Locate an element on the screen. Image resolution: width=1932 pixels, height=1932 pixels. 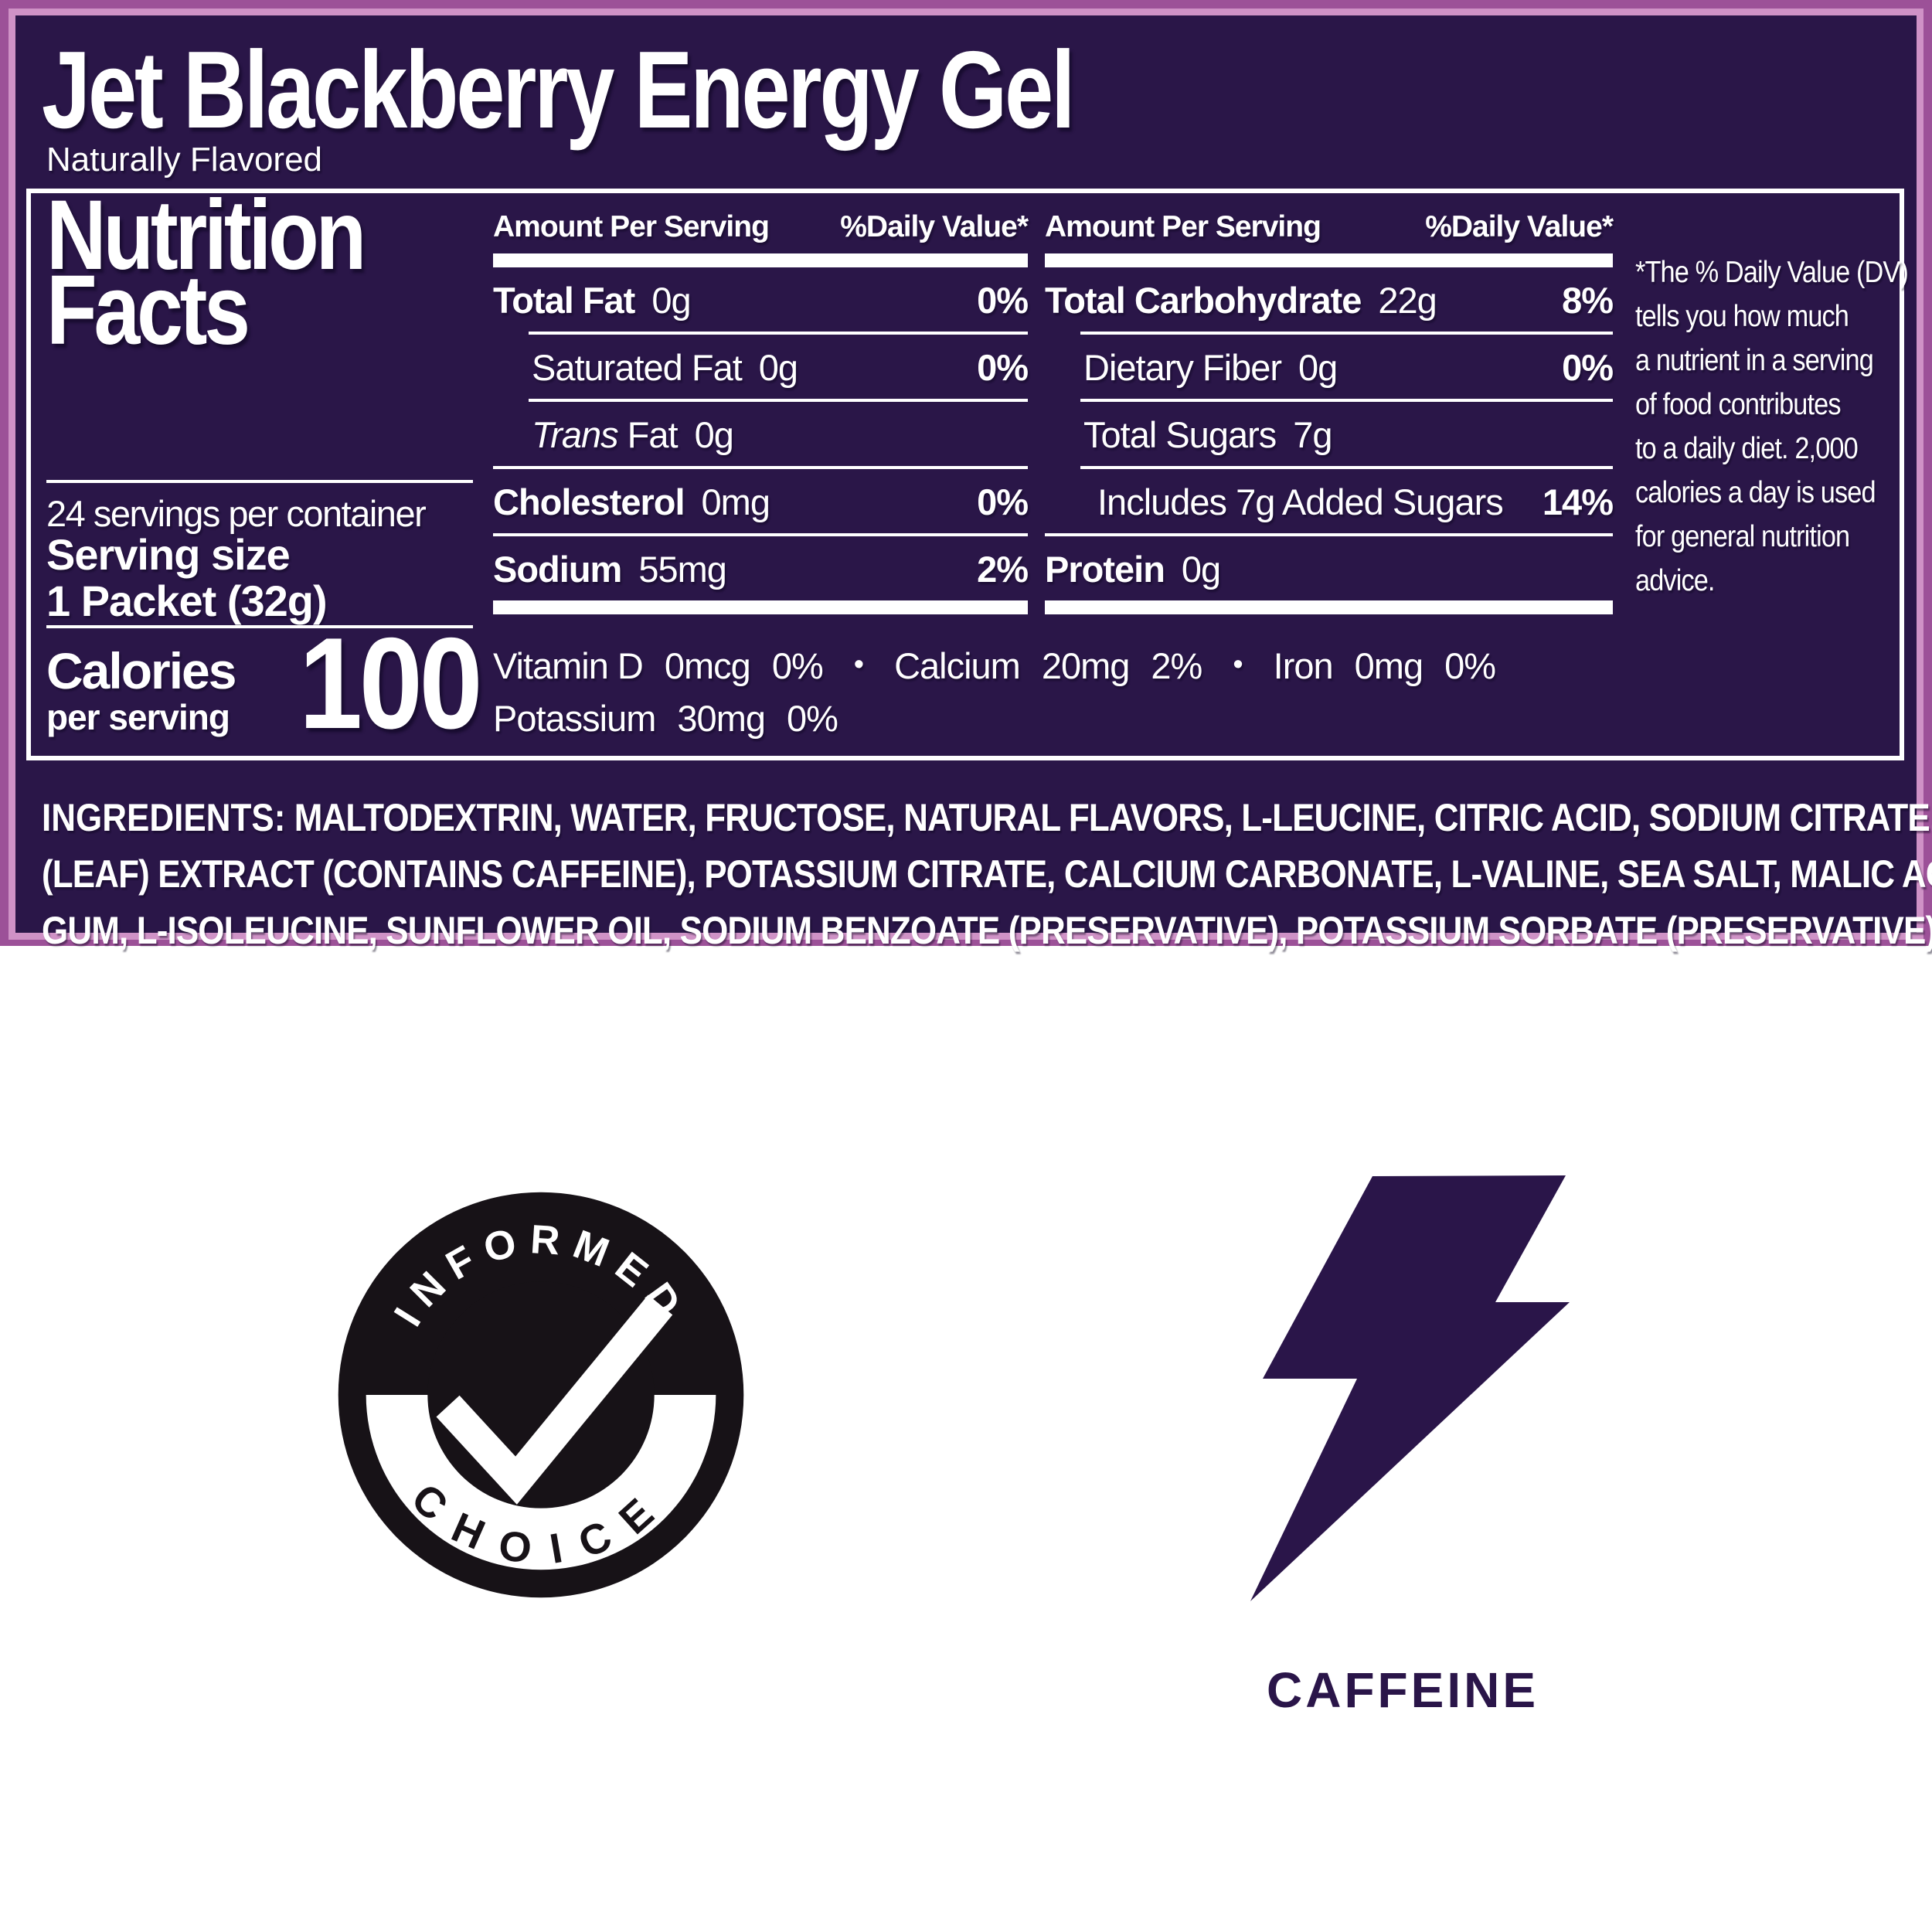
micronutrient-iron: Iron 0mg 0% is located at coordinates (1384, 666).